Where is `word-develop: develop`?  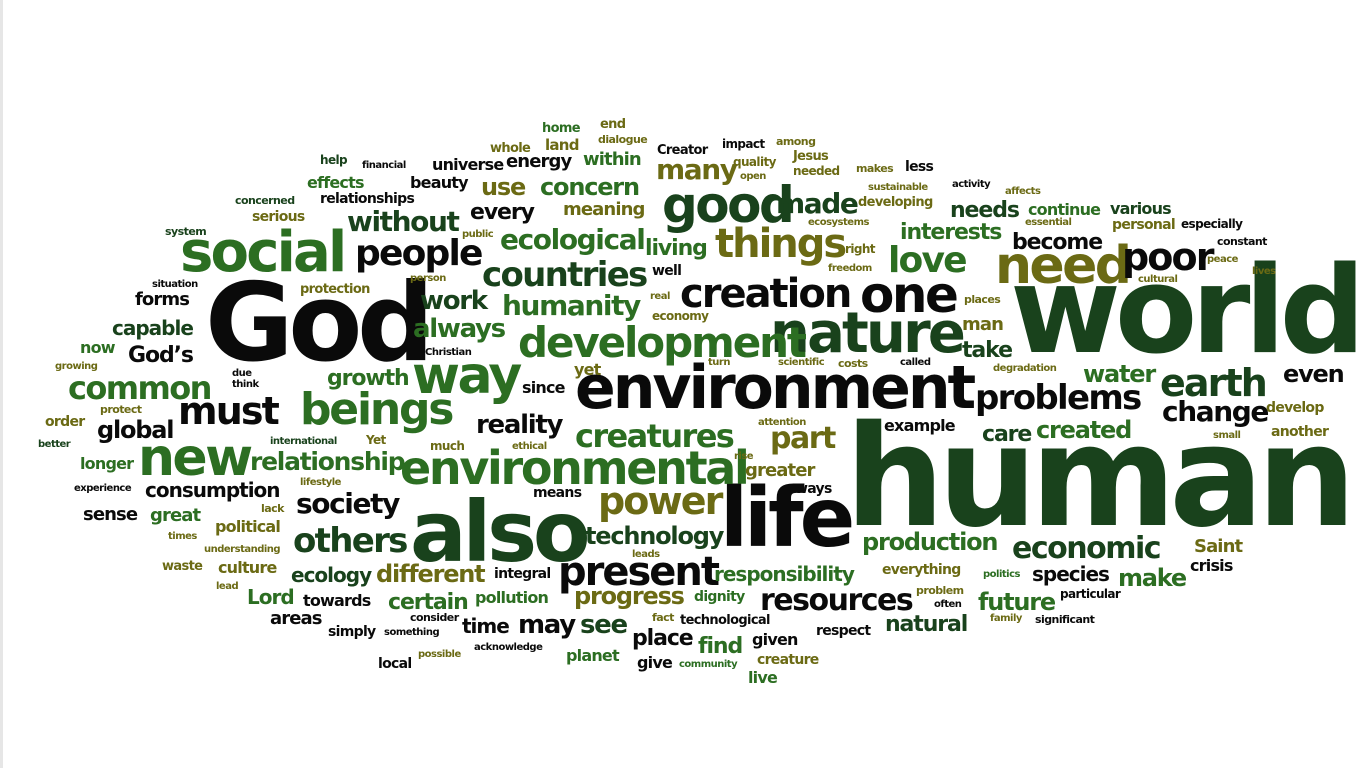 word-develop: develop is located at coordinates (1295, 408).